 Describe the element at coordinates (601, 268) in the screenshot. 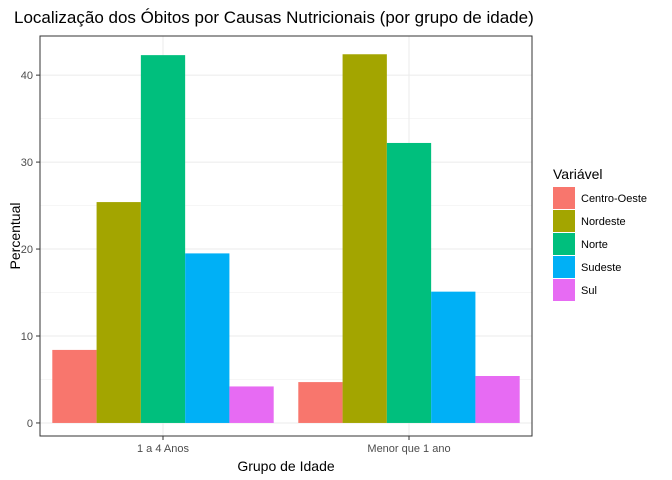

I see `legend-label: Sudeste` at that location.